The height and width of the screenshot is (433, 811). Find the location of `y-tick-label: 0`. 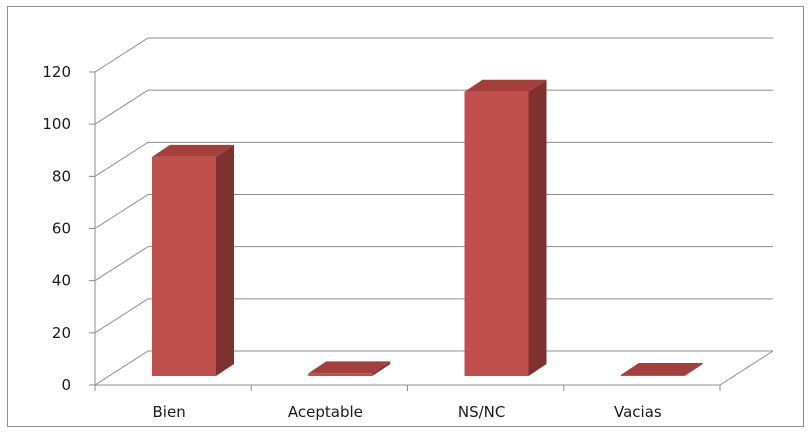

y-tick-label: 0 is located at coordinates (66, 385).